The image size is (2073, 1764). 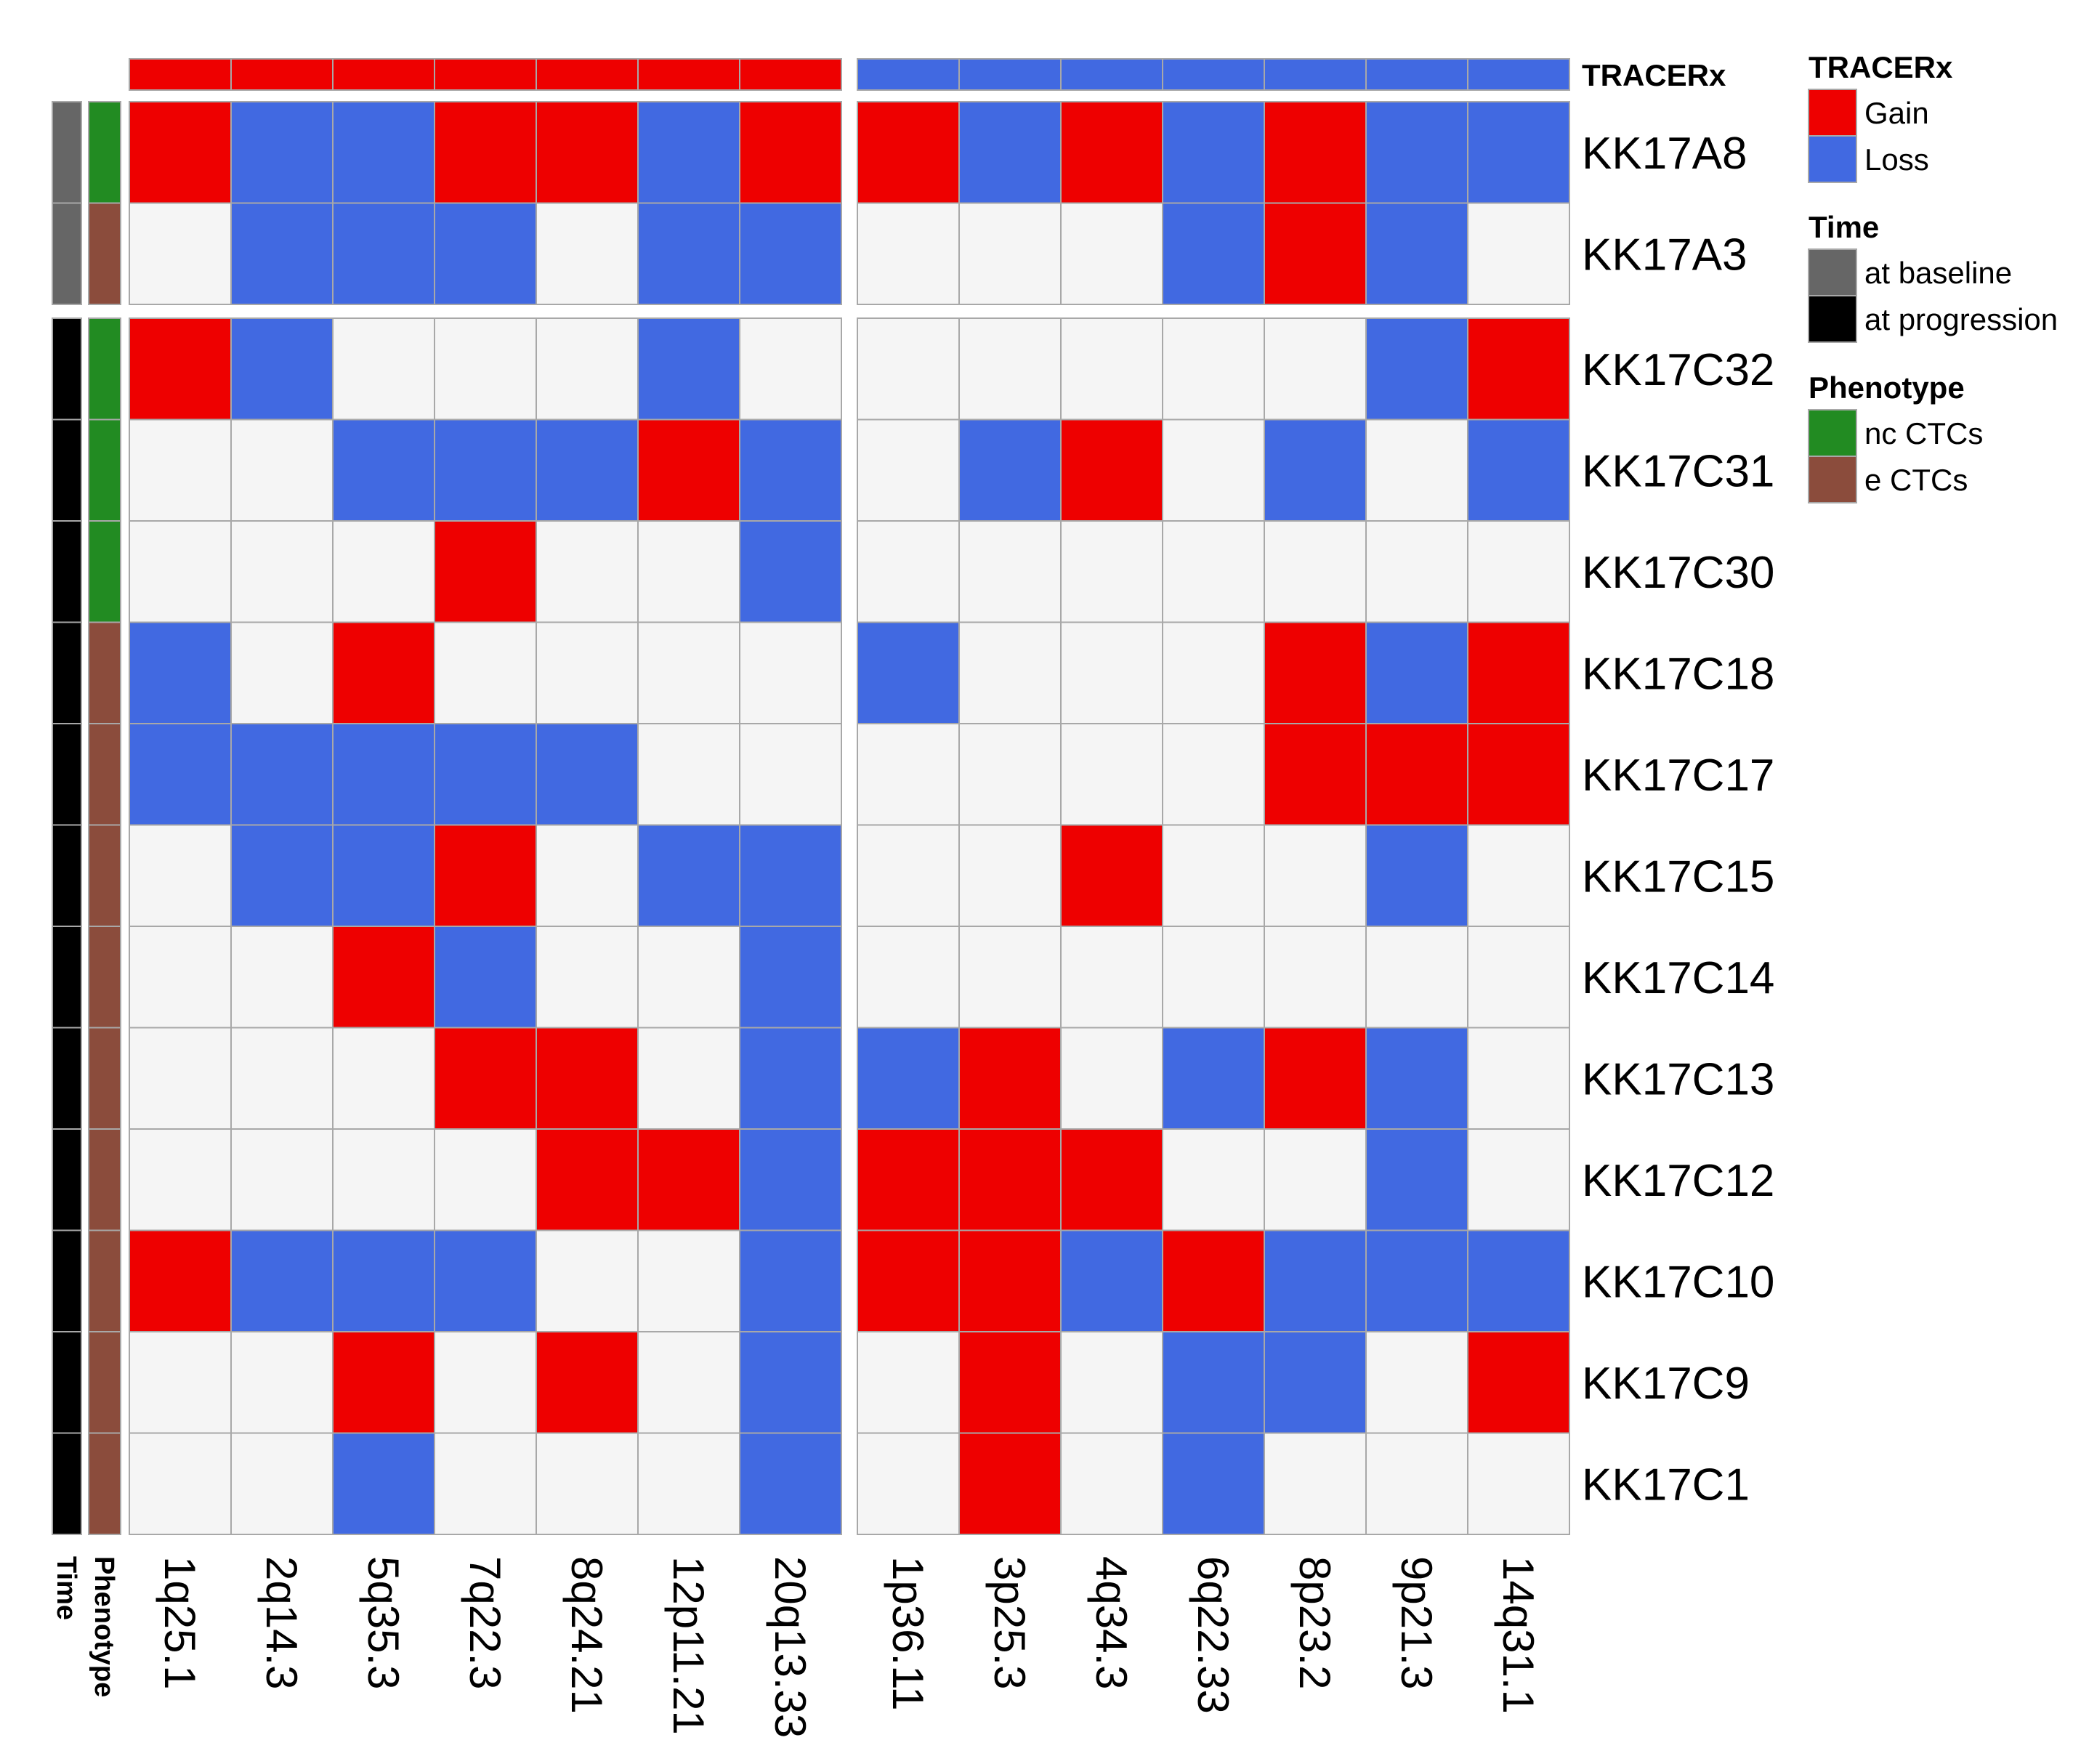 What do you see at coordinates (688, 571) in the screenshot?
I see `cell-KK17C30-12p11.21` at bounding box center [688, 571].